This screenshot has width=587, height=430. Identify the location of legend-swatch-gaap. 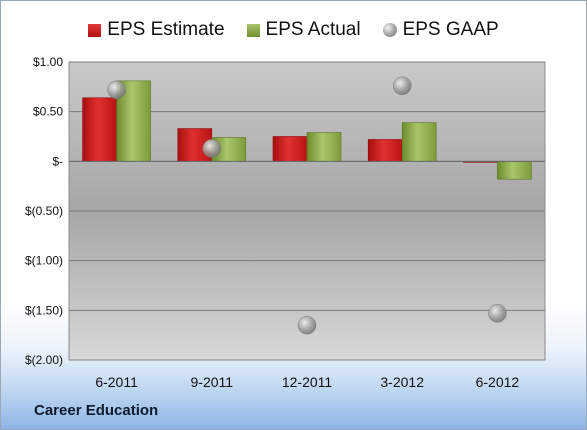
(389, 30).